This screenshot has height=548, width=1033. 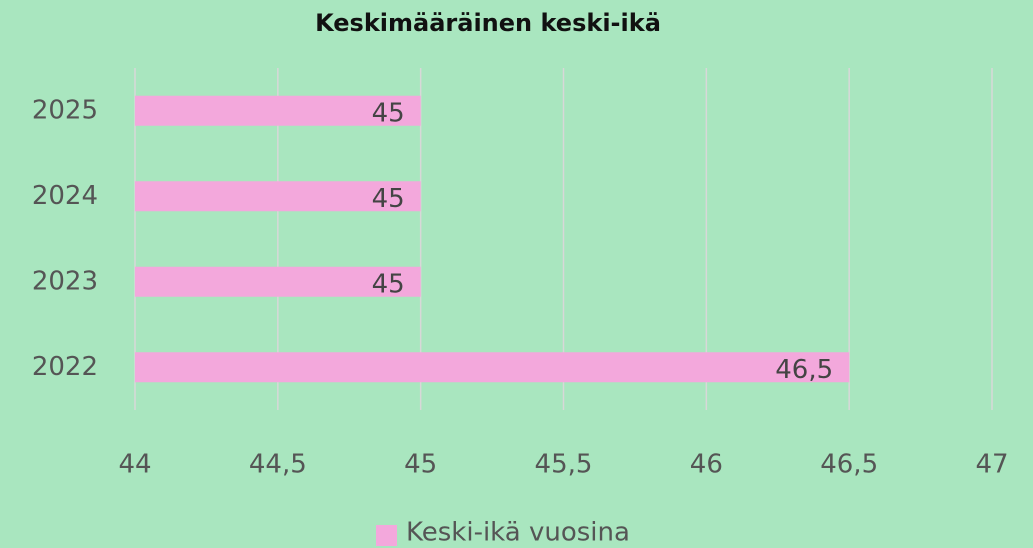 What do you see at coordinates (278, 465) in the screenshot?
I see `x-tick-label: 44,5` at bounding box center [278, 465].